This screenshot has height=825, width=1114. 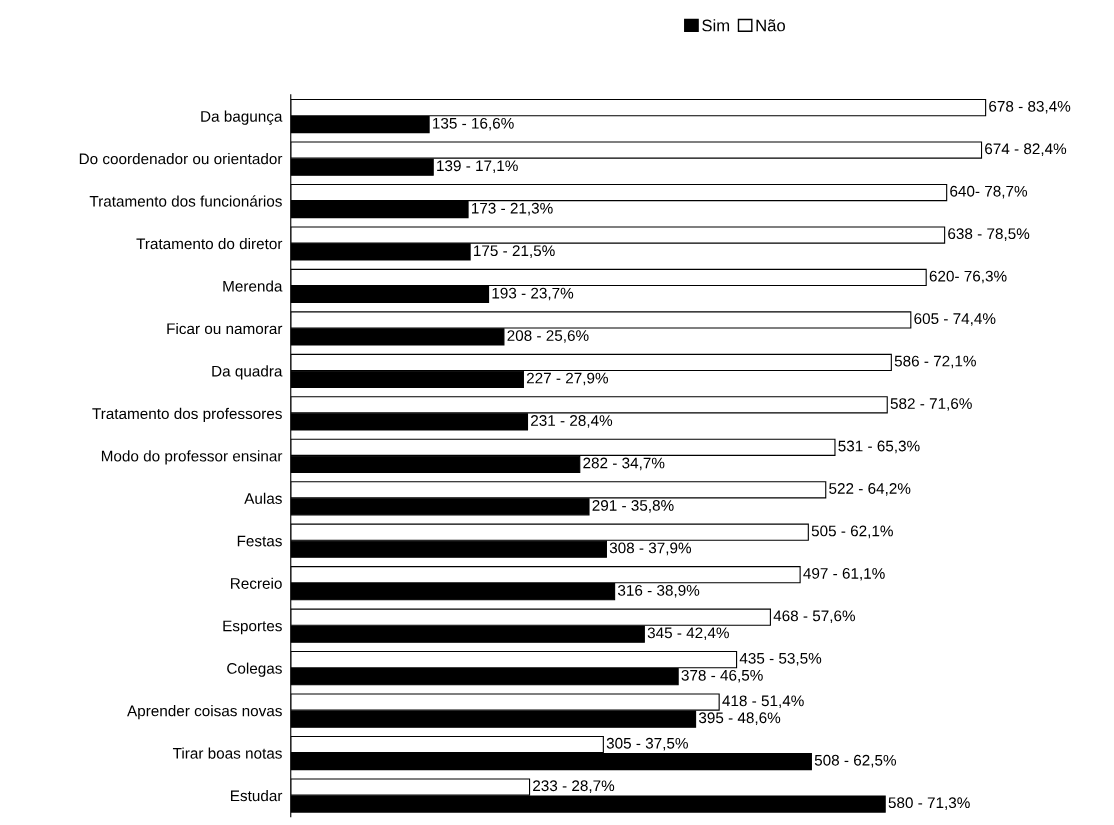 What do you see at coordinates (242, 117) in the screenshot?
I see `y-tick-label: Da bagunça` at bounding box center [242, 117].